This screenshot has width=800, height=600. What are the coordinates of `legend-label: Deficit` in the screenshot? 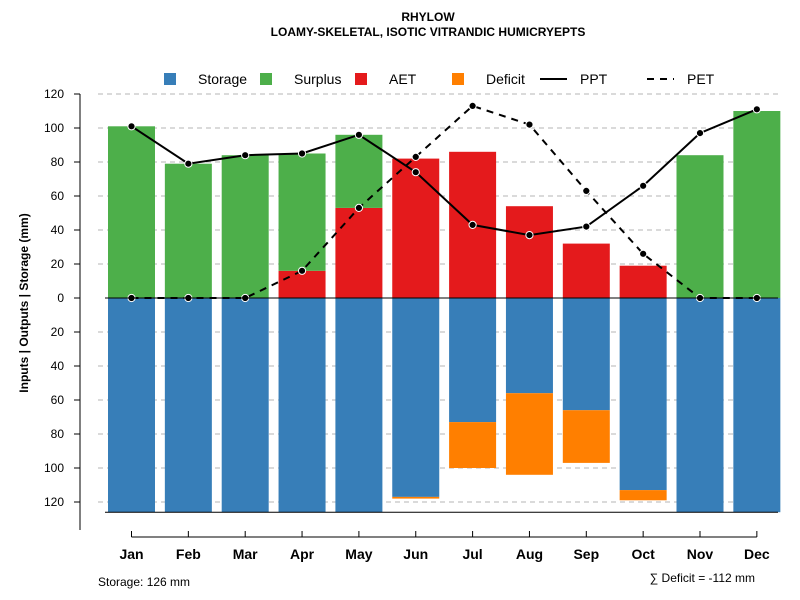 It's located at (505, 79).